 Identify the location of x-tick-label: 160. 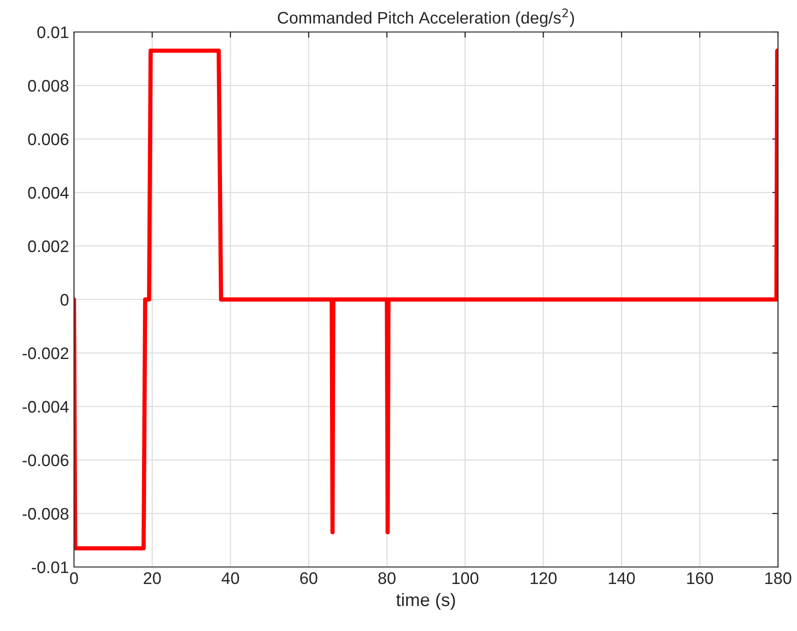
(700, 578).